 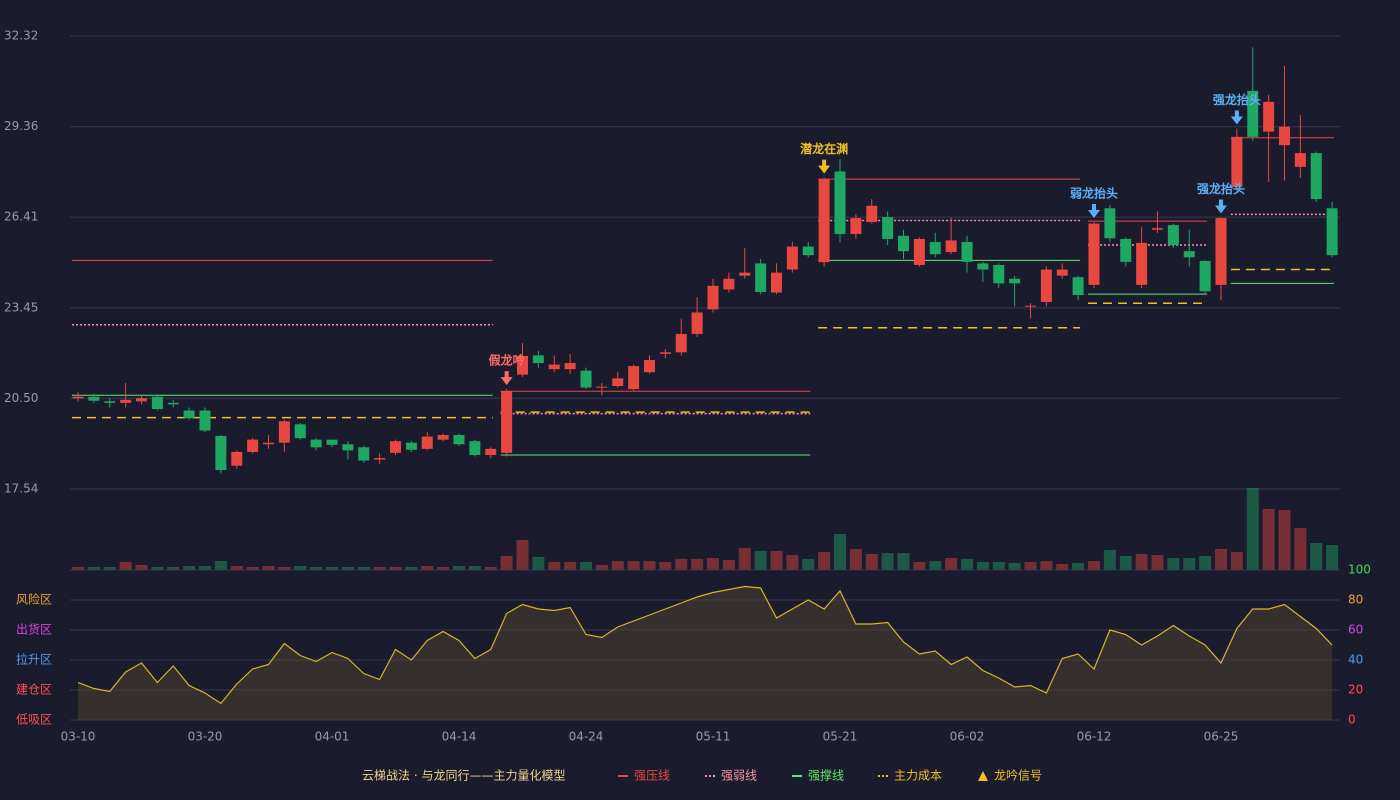 I want to click on zone-label: 建仓区, so click(x=34, y=690).